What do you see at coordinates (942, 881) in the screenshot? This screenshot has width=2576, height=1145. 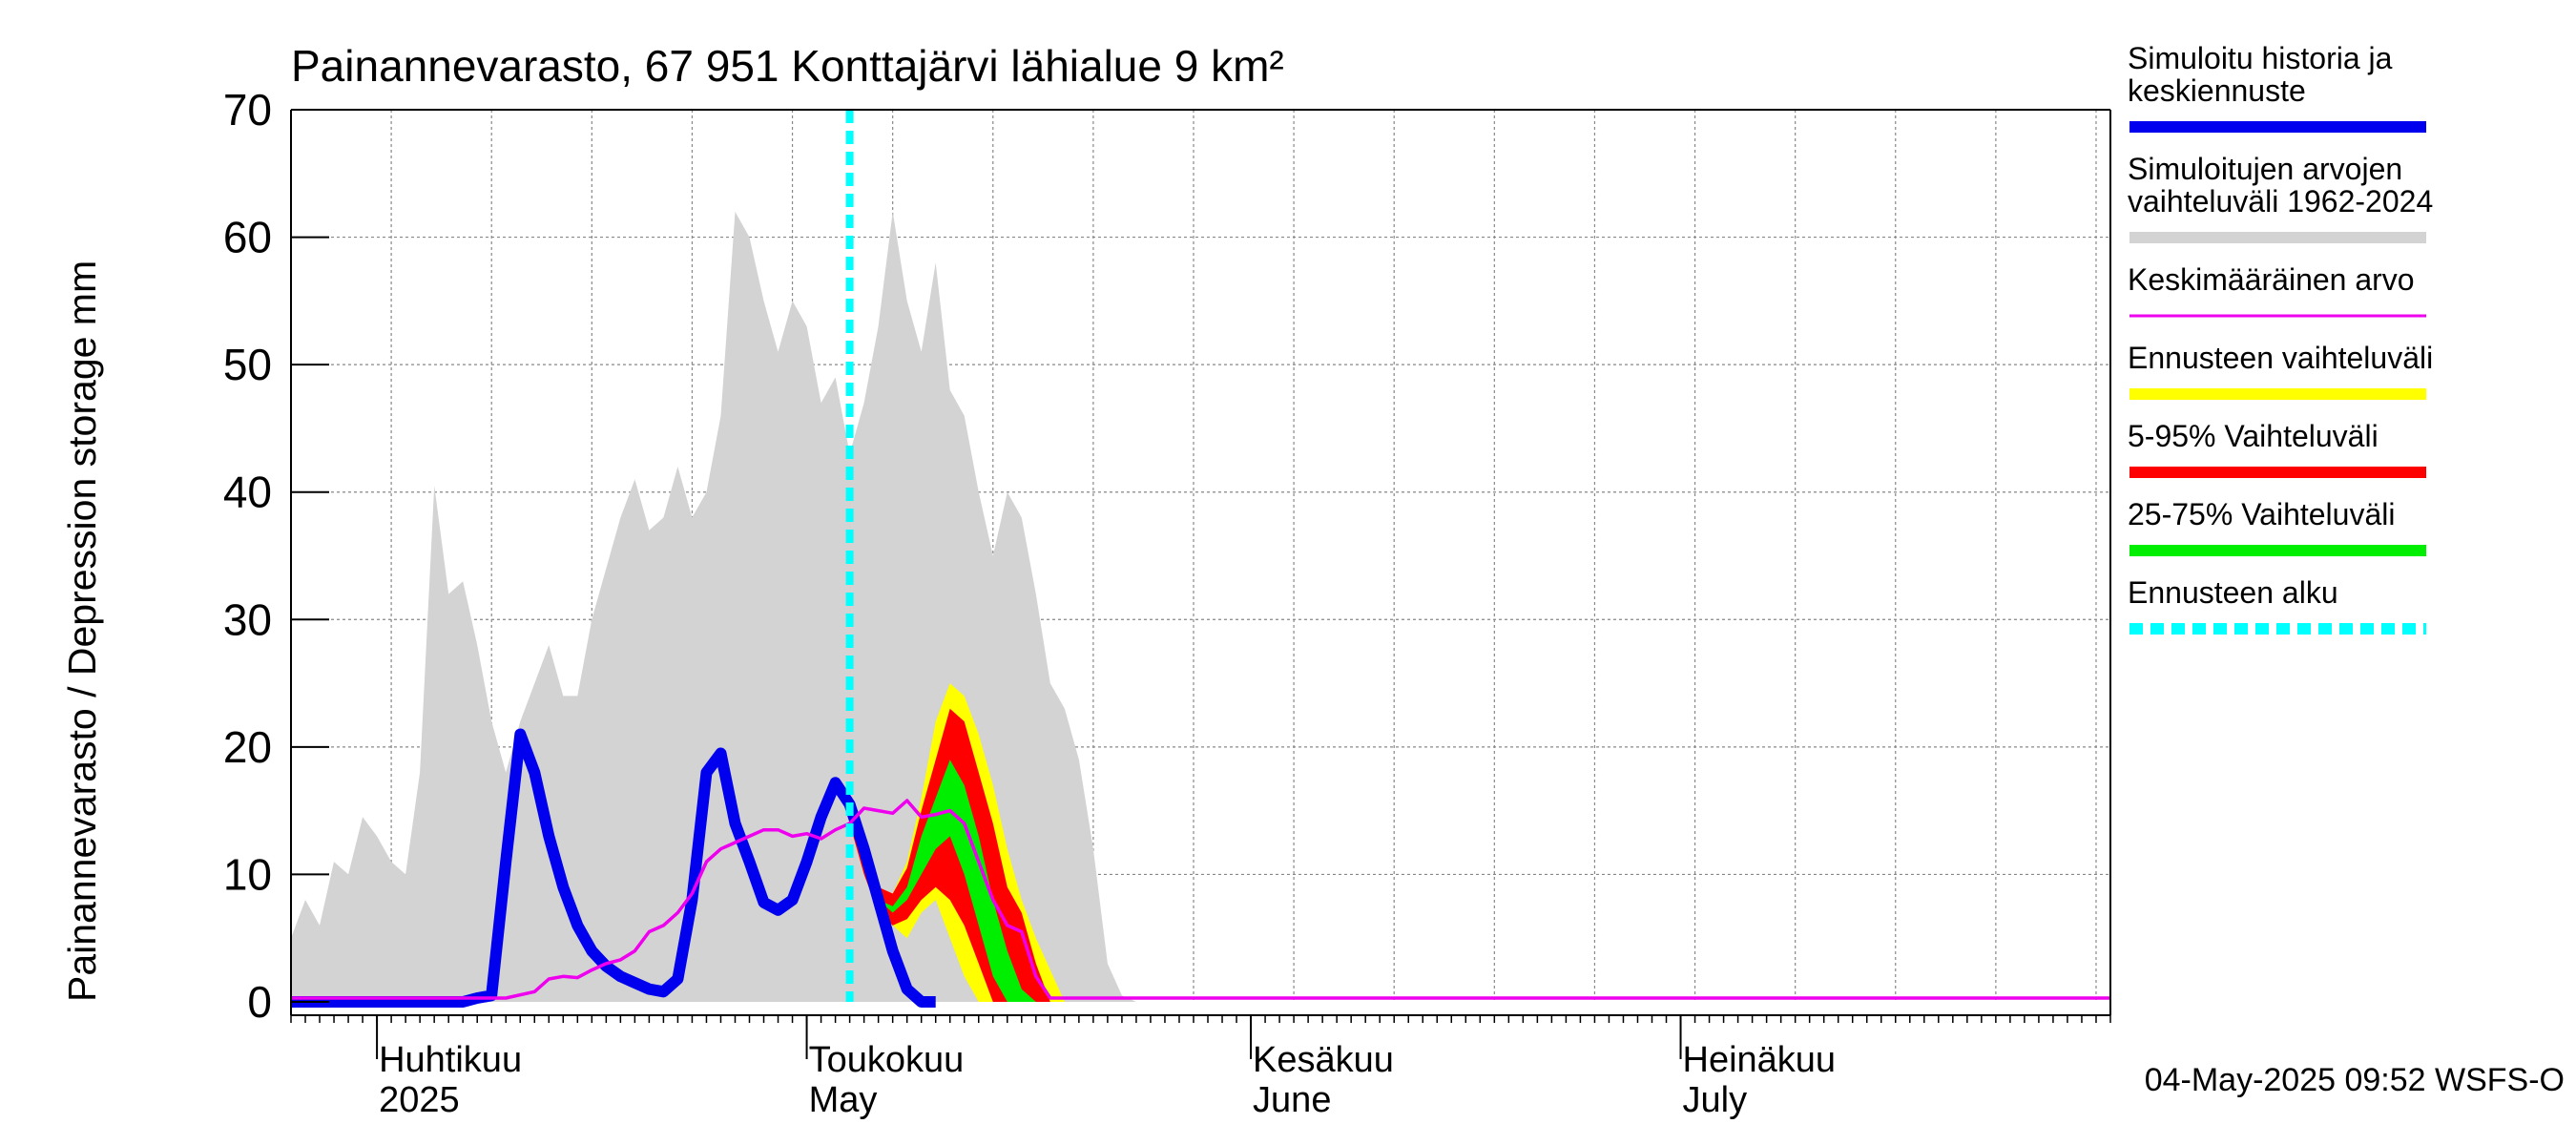 I see `p25-75-range-area` at bounding box center [942, 881].